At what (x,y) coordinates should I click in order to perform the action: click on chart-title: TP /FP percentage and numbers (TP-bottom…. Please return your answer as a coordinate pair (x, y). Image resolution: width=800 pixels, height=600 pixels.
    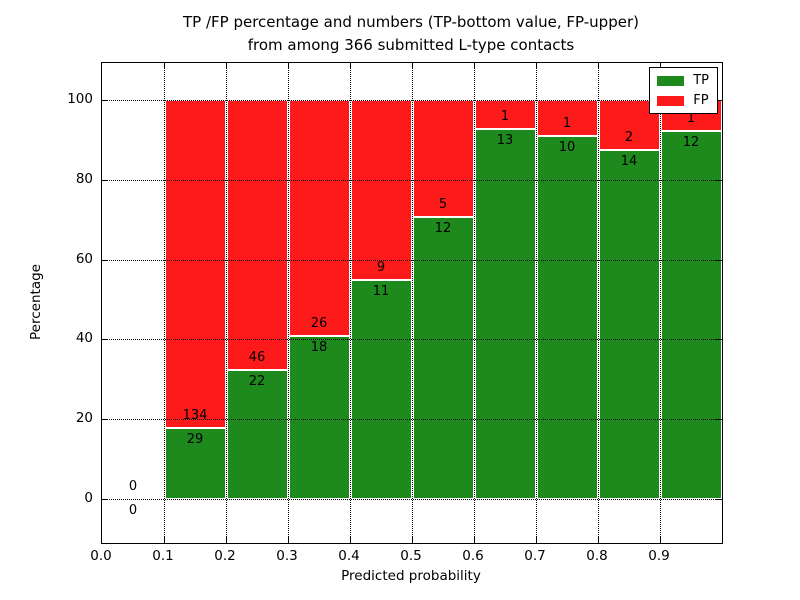
    Looking at the image, I should click on (411, 34).